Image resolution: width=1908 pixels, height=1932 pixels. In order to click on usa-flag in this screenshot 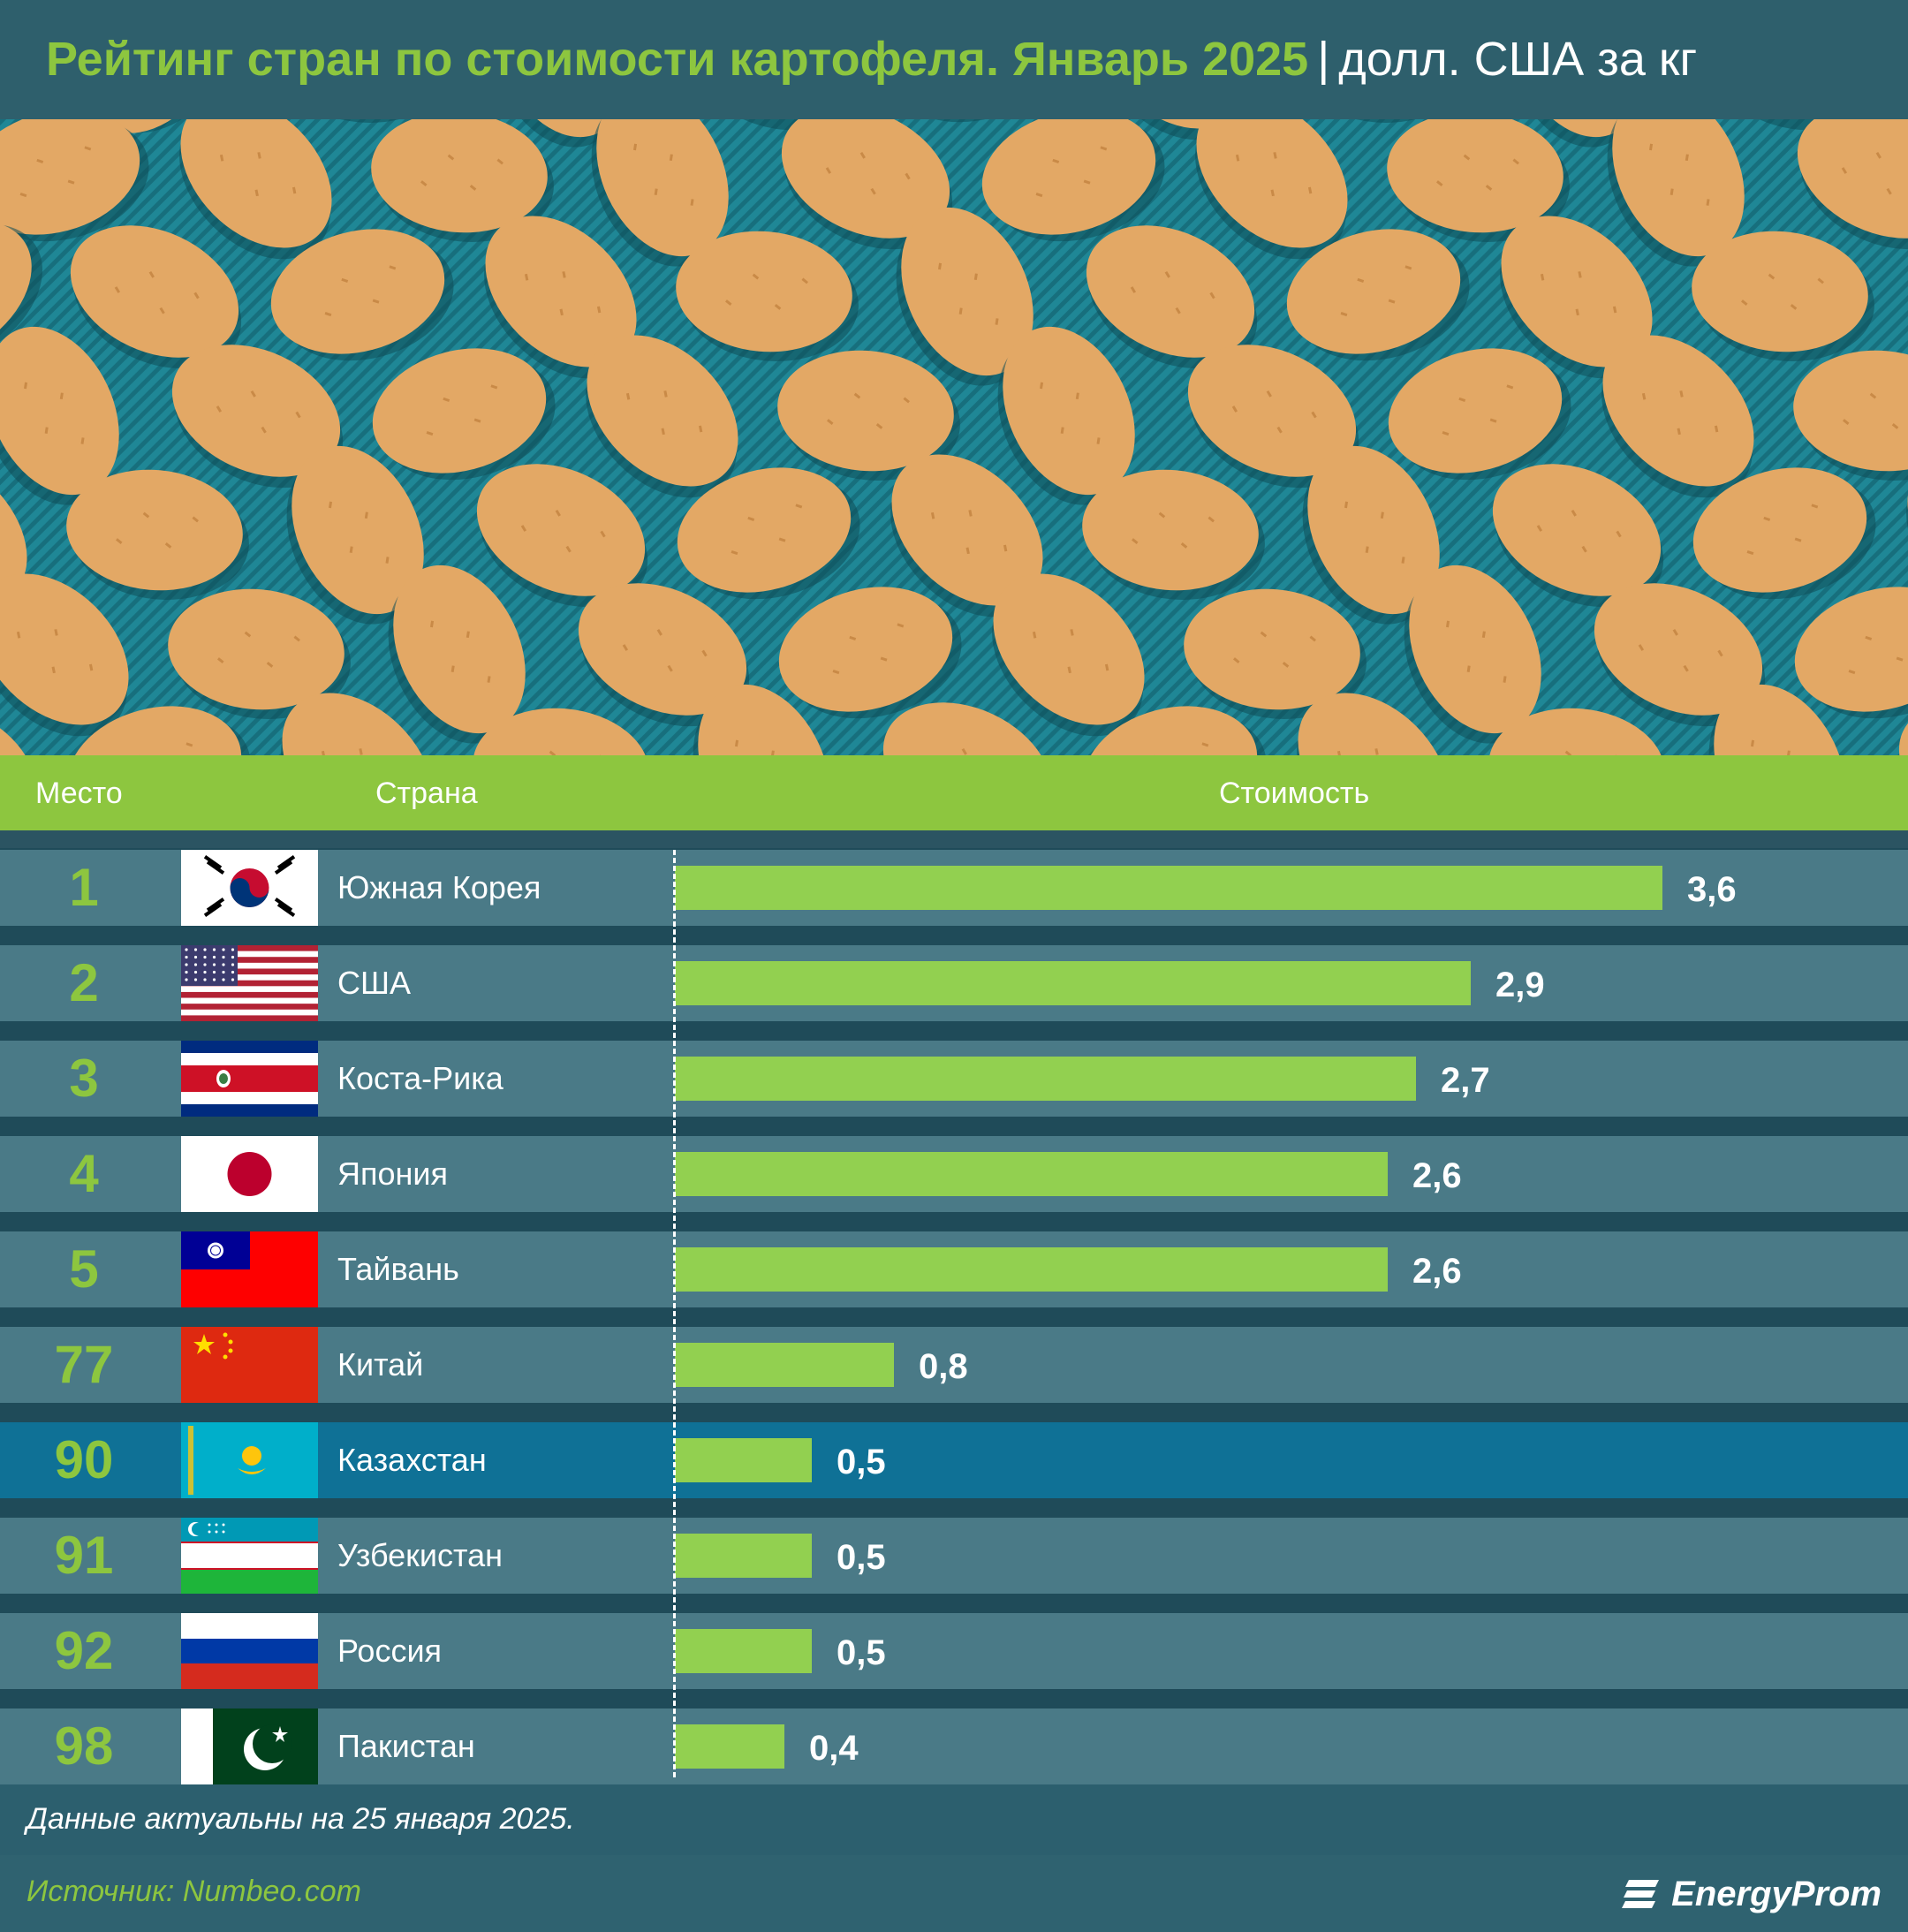, I will do `click(249, 983)`.